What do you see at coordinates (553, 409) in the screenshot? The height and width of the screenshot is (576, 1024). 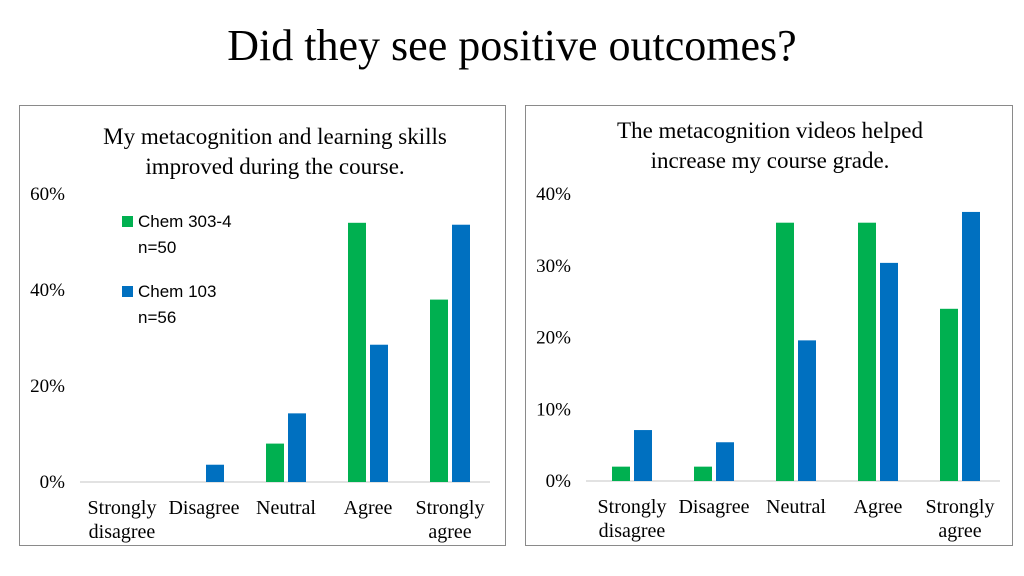 I see `y-tick-label: 10%` at bounding box center [553, 409].